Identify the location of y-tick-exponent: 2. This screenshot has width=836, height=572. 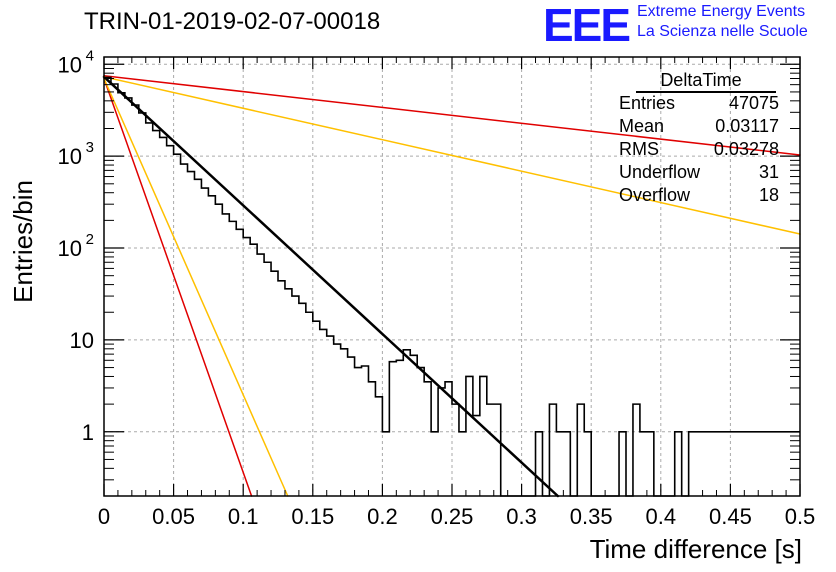
(90, 239).